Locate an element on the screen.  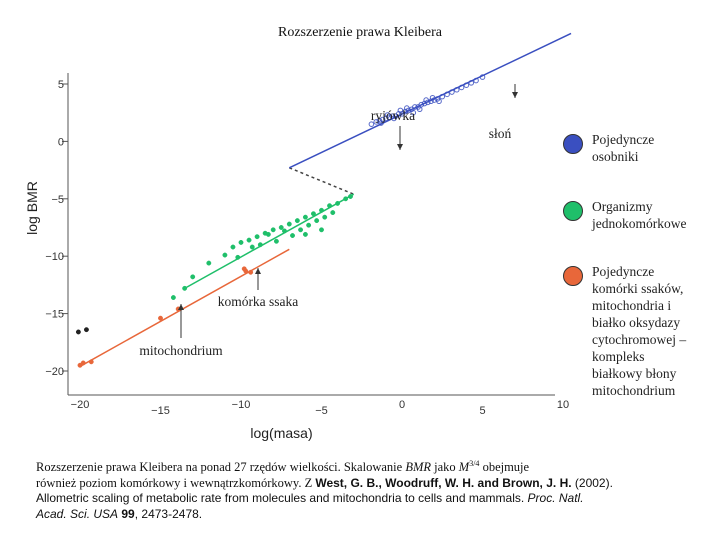
chart-title: Rozszerzenie prawa Kleibera is located at coordinates (359, 32).